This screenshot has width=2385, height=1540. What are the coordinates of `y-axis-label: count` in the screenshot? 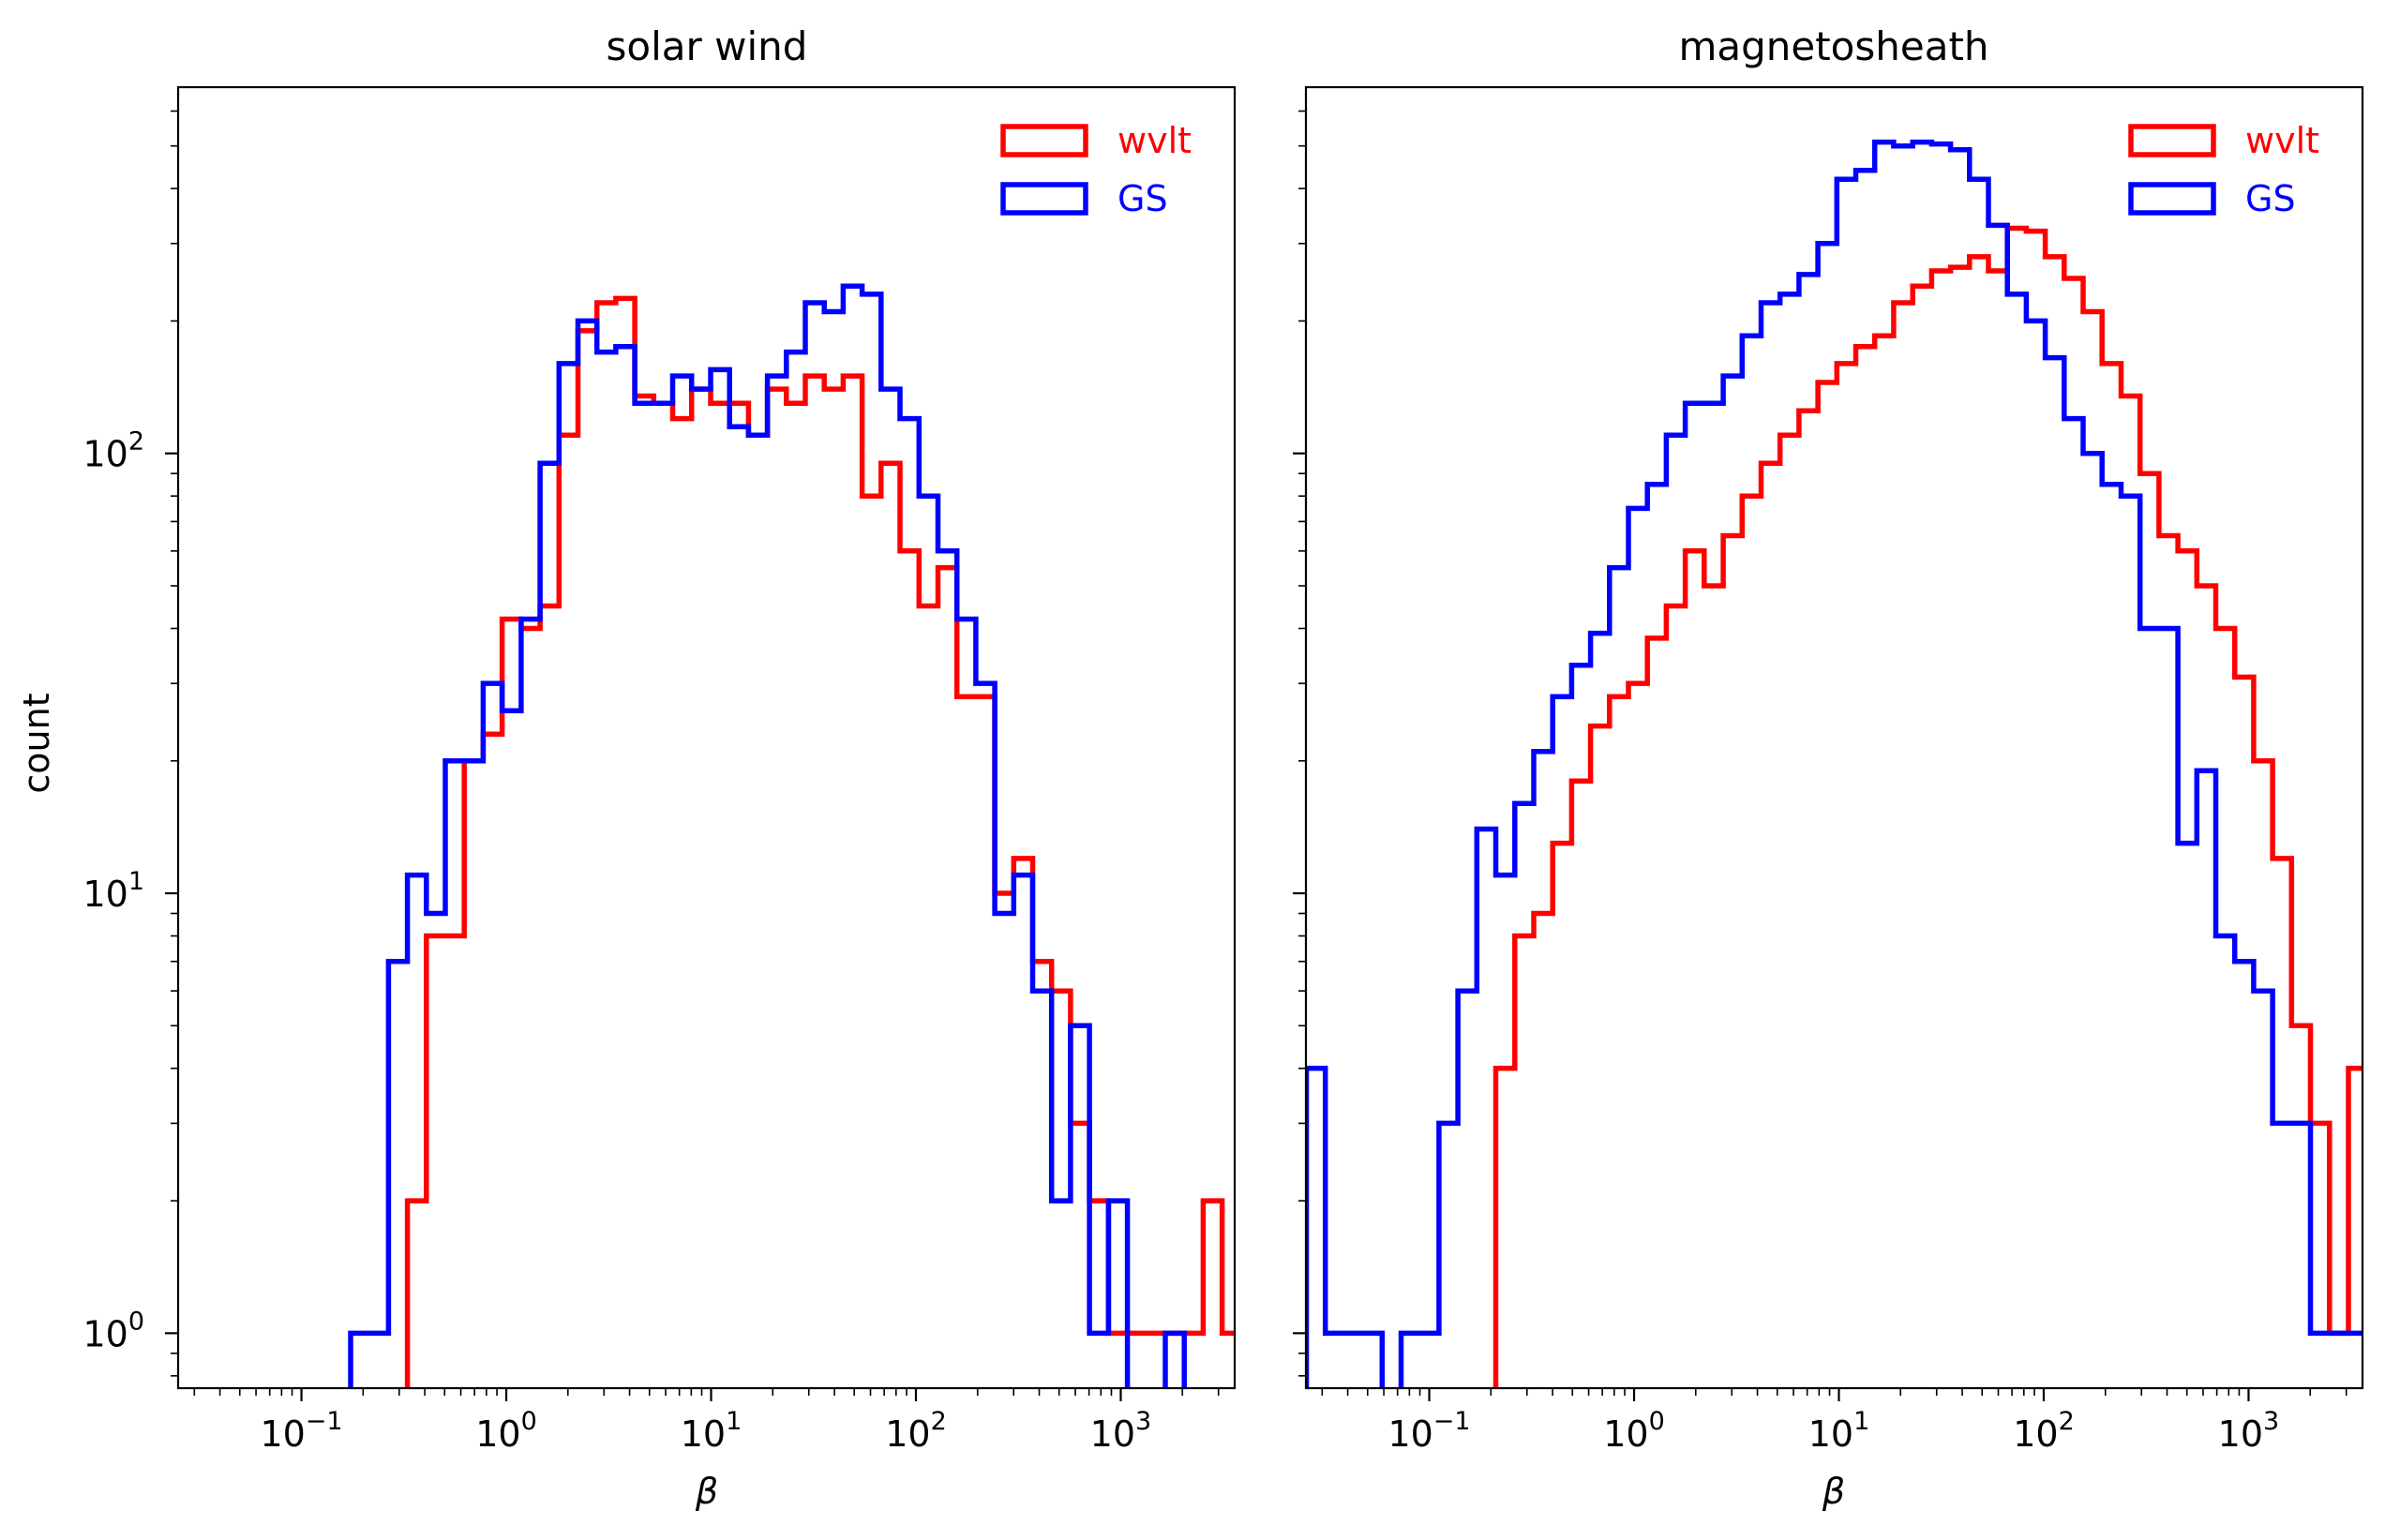 It's located at (36, 743).